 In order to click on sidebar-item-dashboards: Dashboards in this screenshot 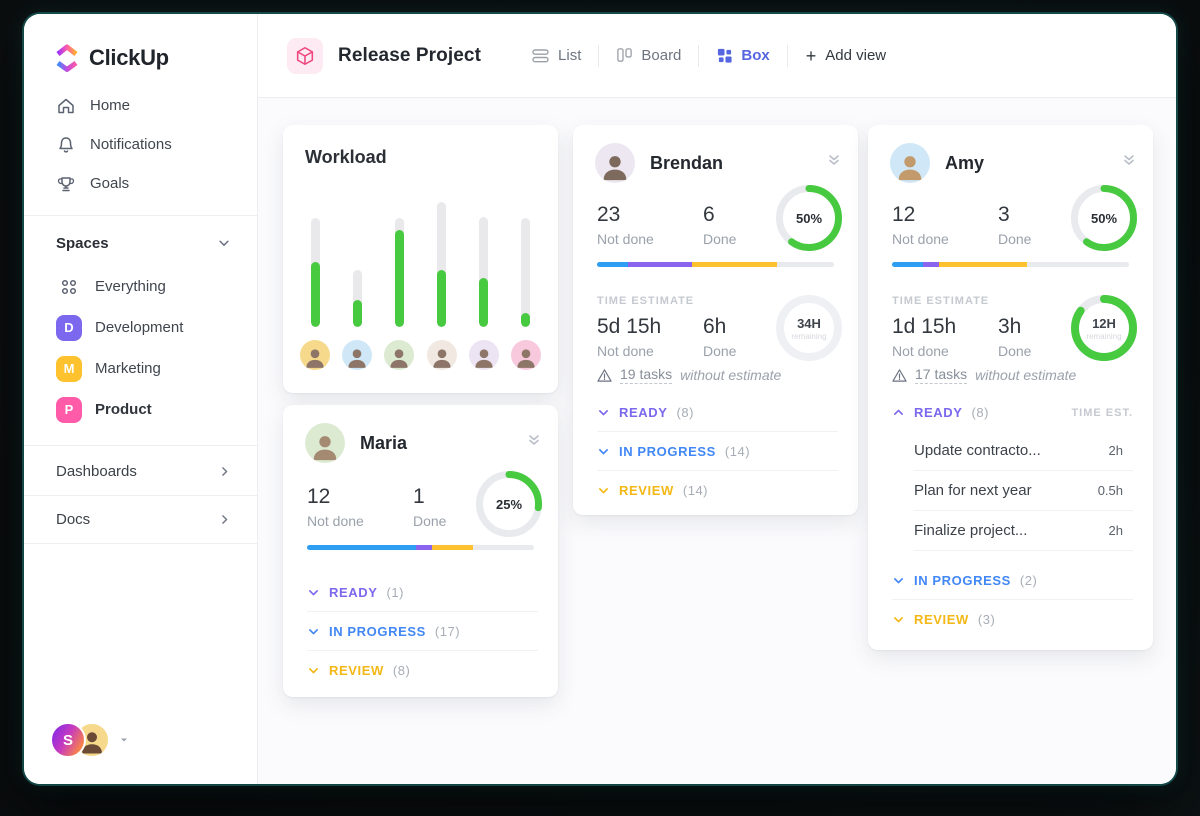, I will do `click(140, 471)`.